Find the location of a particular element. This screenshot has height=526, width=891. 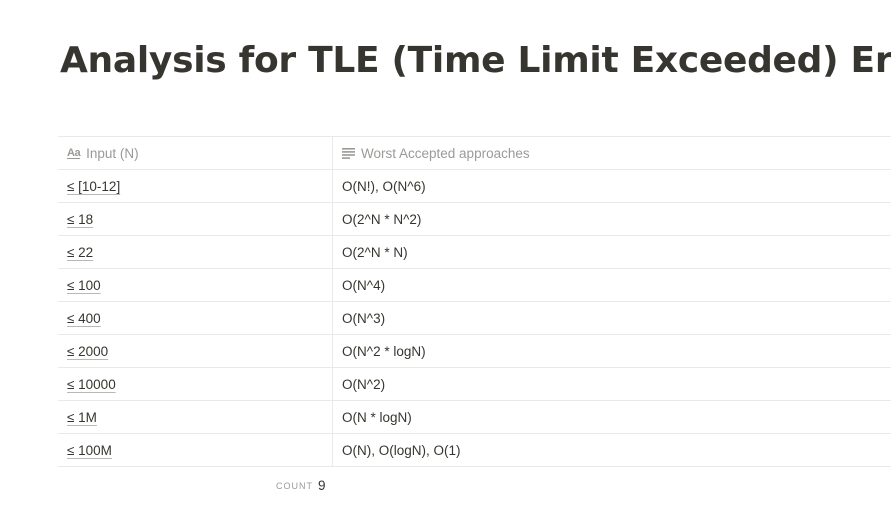

input-value: ≤ 100M is located at coordinates (89, 450).